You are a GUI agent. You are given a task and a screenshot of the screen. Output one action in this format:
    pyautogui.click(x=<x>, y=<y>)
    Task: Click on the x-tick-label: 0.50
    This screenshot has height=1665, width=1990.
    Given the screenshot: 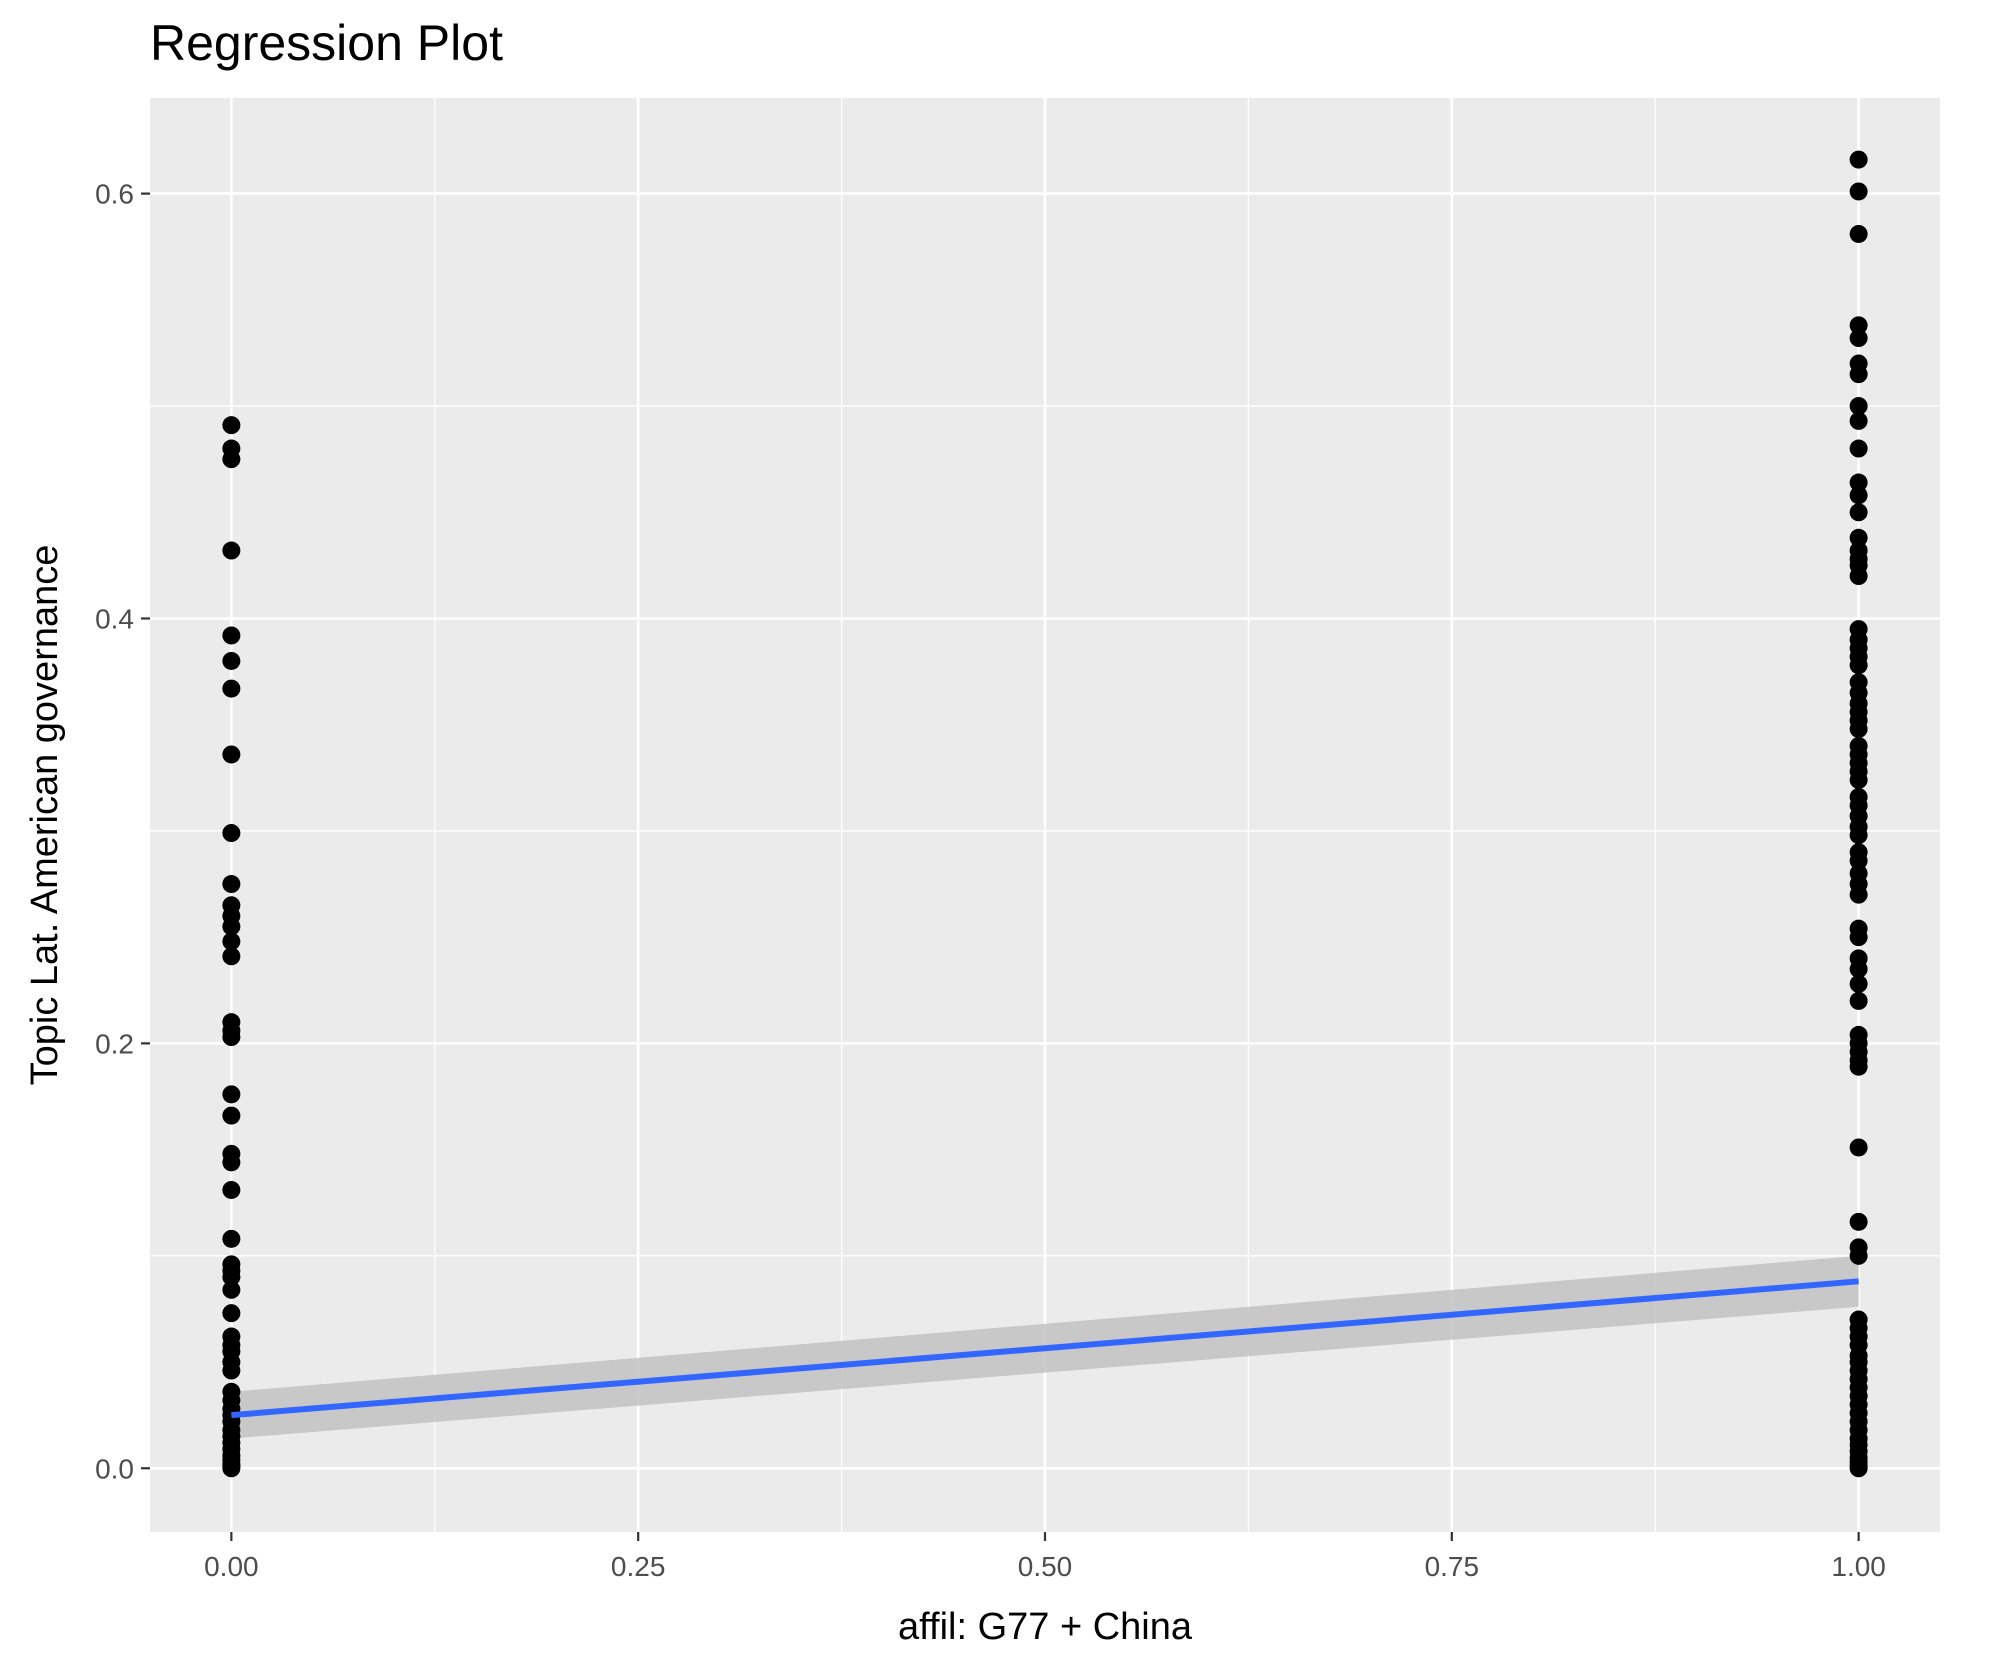 What is the action you would take?
    pyautogui.click(x=1045, y=1566)
    